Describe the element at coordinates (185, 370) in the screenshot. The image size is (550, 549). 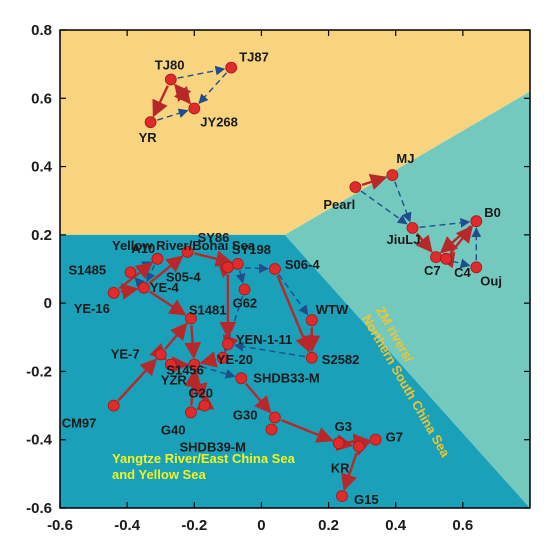
I see `label-S1456: S1456` at that location.